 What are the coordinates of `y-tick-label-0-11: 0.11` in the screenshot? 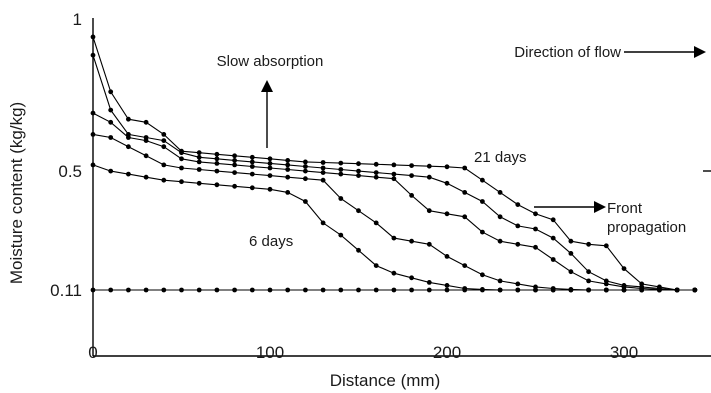 It's located at (66, 290).